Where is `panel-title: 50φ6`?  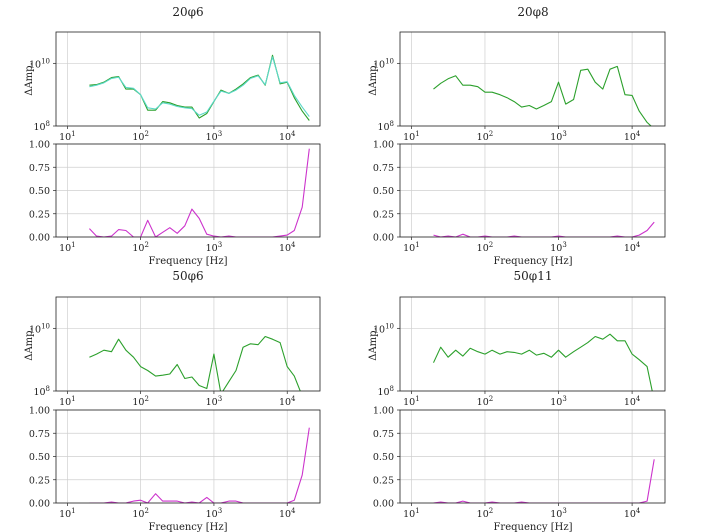 panel-title: 50φ6 is located at coordinates (187, 276).